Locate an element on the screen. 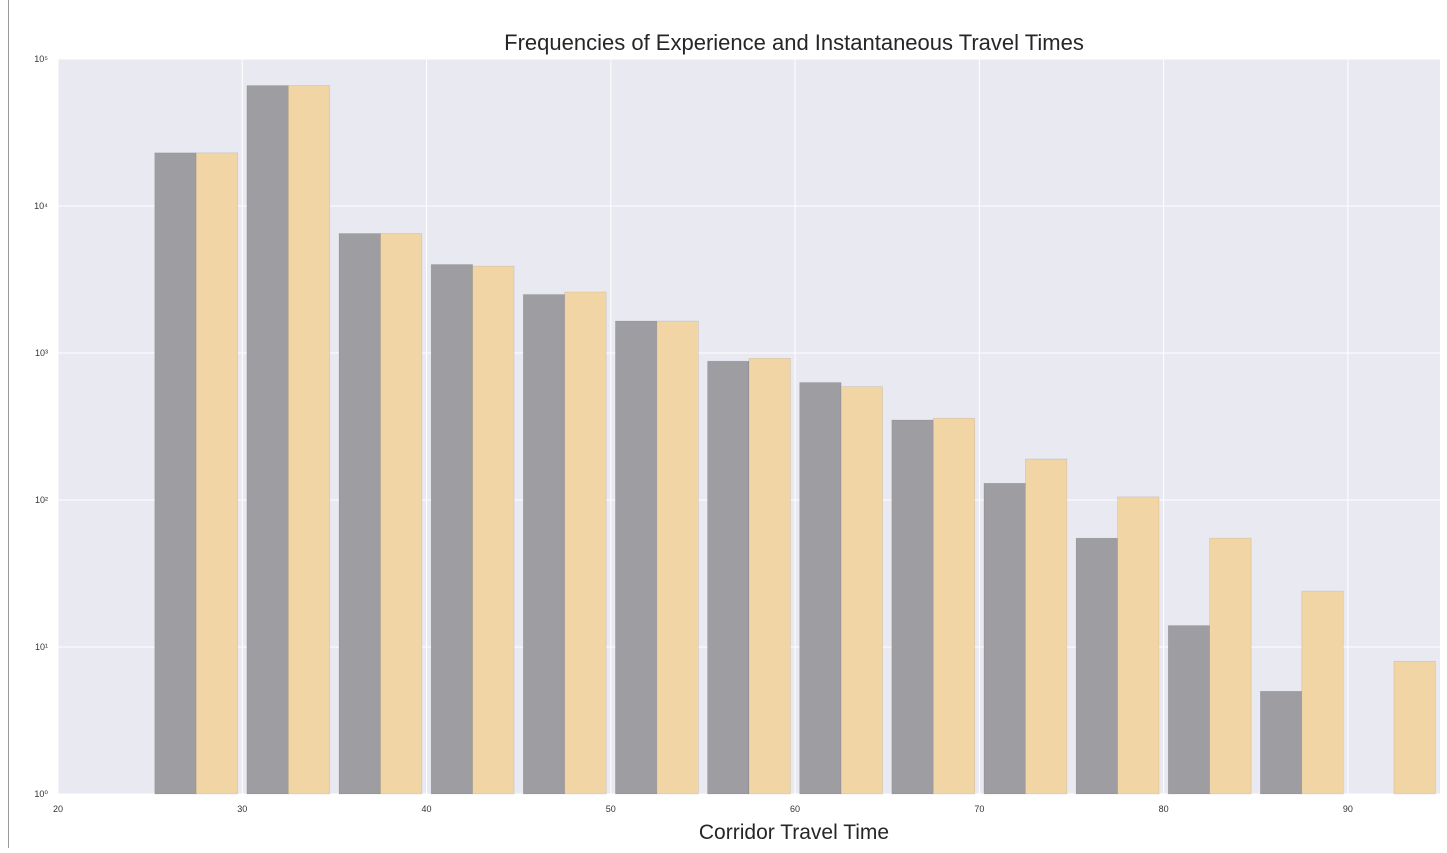 This screenshot has width=1447, height=853. x-axis-label: Corridor Travel Time is located at coordinates (794, 832).